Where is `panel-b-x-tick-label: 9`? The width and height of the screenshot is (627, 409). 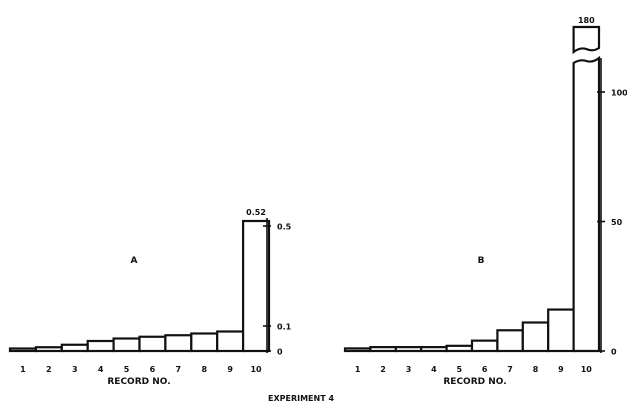 panel-b-x-tick-label: 9 is located at coordinates (561, 369).